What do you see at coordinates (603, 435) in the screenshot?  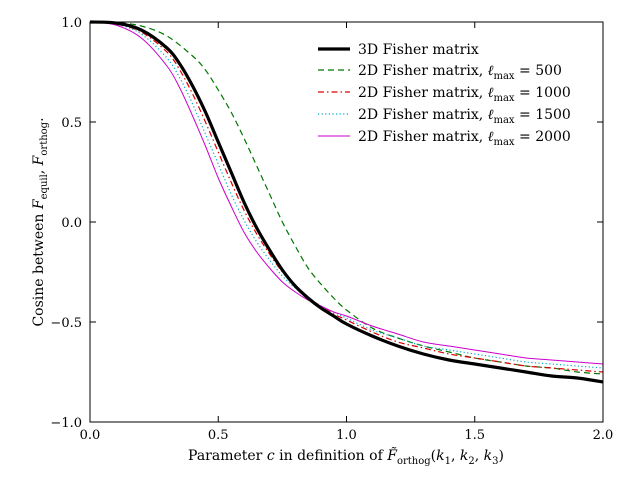 I see `x-tick-label-4: 2.0` at bounding box center [603, 435].